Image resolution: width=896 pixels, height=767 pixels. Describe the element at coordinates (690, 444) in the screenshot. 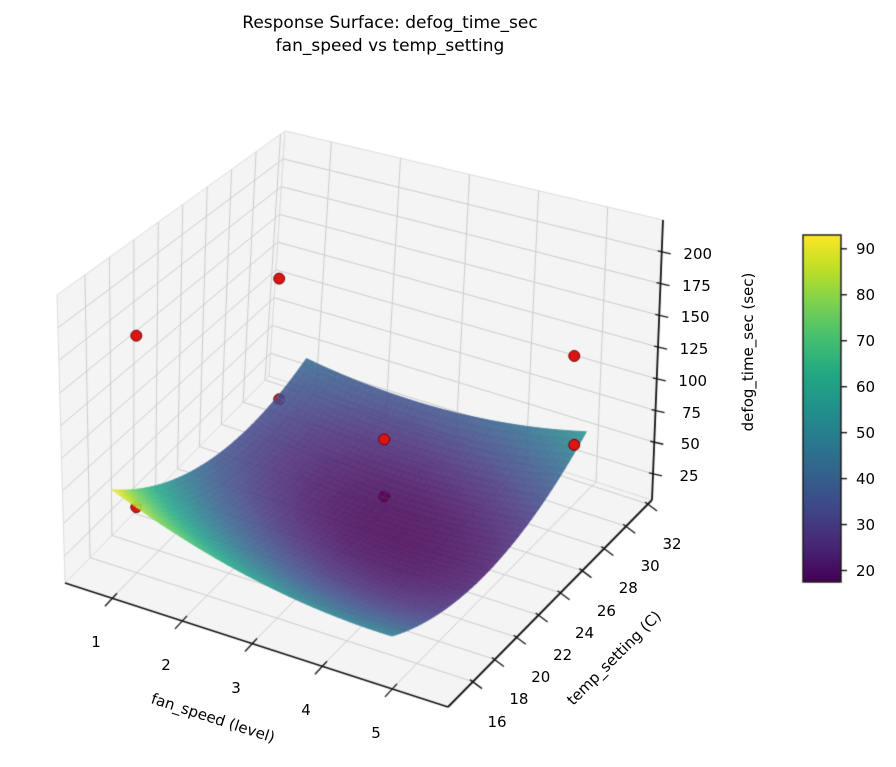

I see `z-tick-label-50: 50` at that location.